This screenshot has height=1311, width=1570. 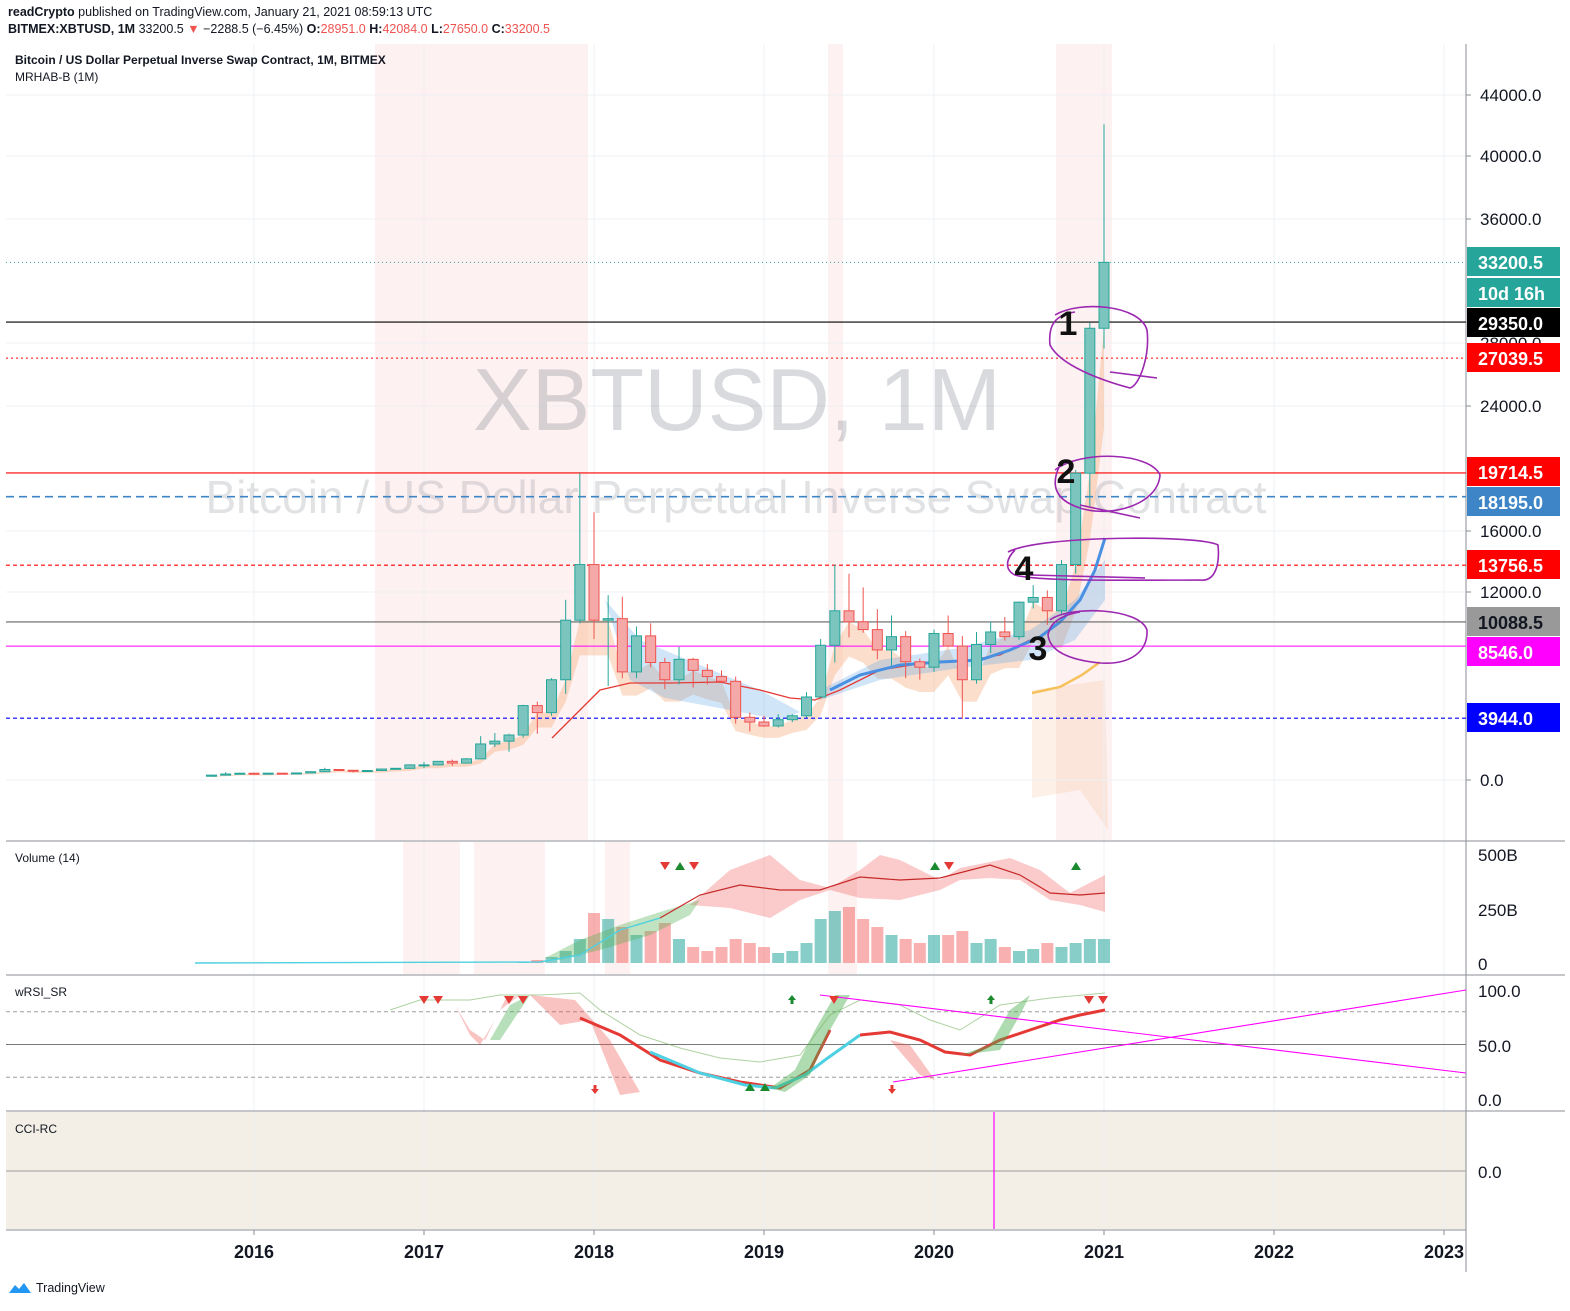 What do you see at coordinates (1492, 780) in the screenshot?
I see `price-tick-label: 0.0` at bounding box center [1492, 780].